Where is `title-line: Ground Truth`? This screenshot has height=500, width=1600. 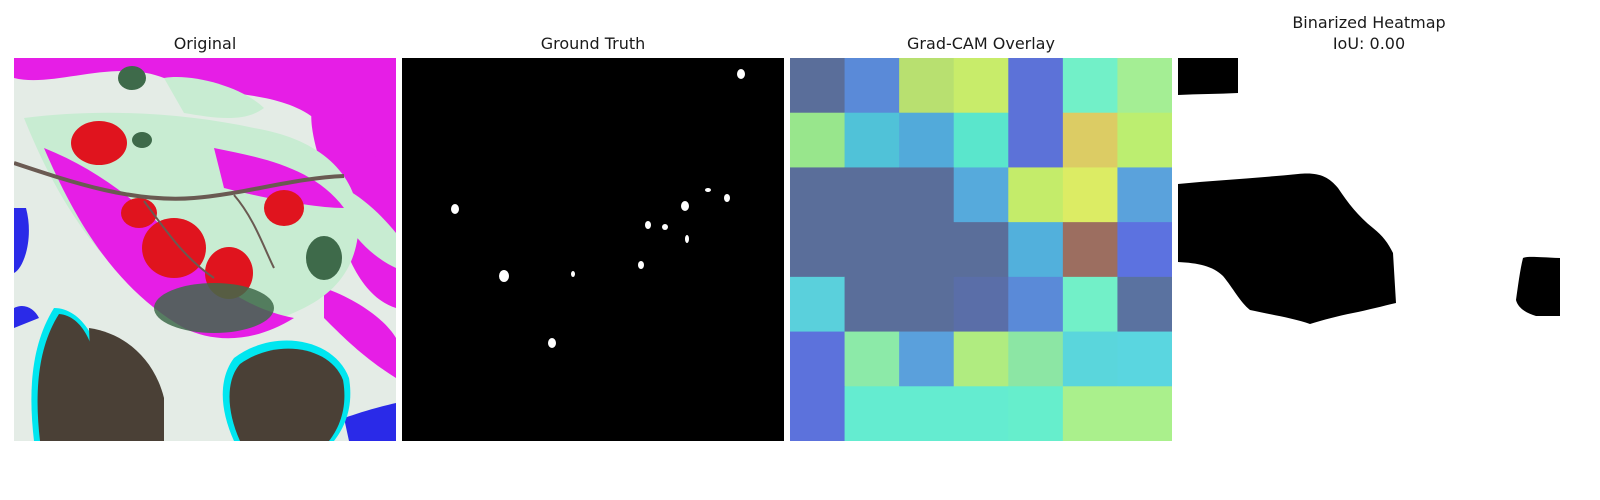
title-line: Ground Truth is located at coordinates (593, 43).